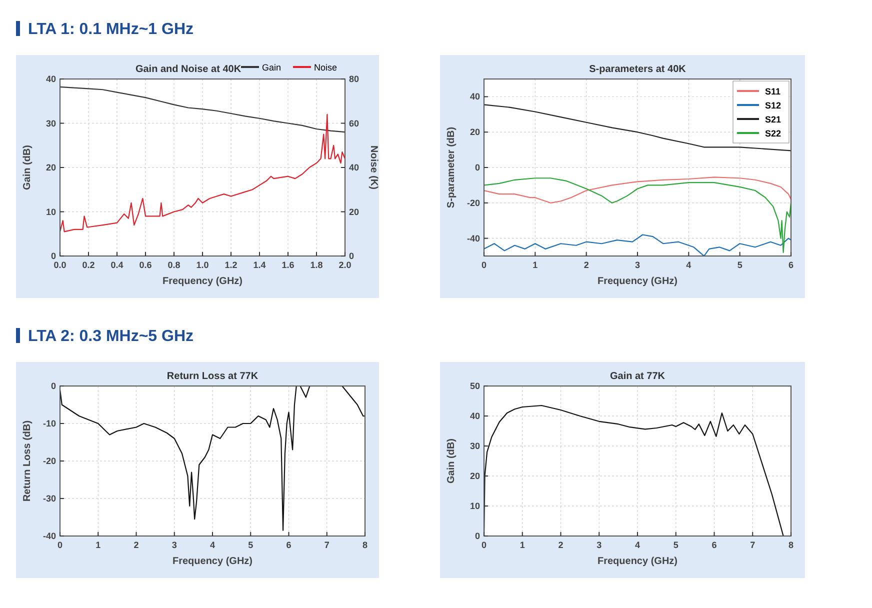  I want to click on x-tick-label: 1.0, so click(202, 265).